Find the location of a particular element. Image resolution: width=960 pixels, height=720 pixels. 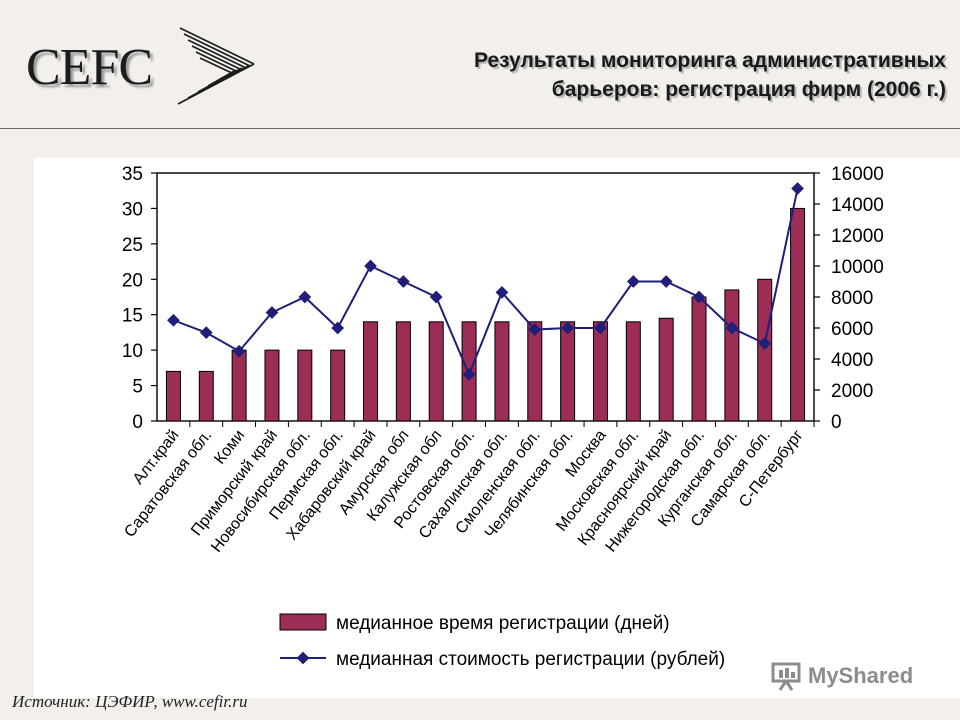

right-axis-tick-label: 12000 is located at coordinates (857, 236).